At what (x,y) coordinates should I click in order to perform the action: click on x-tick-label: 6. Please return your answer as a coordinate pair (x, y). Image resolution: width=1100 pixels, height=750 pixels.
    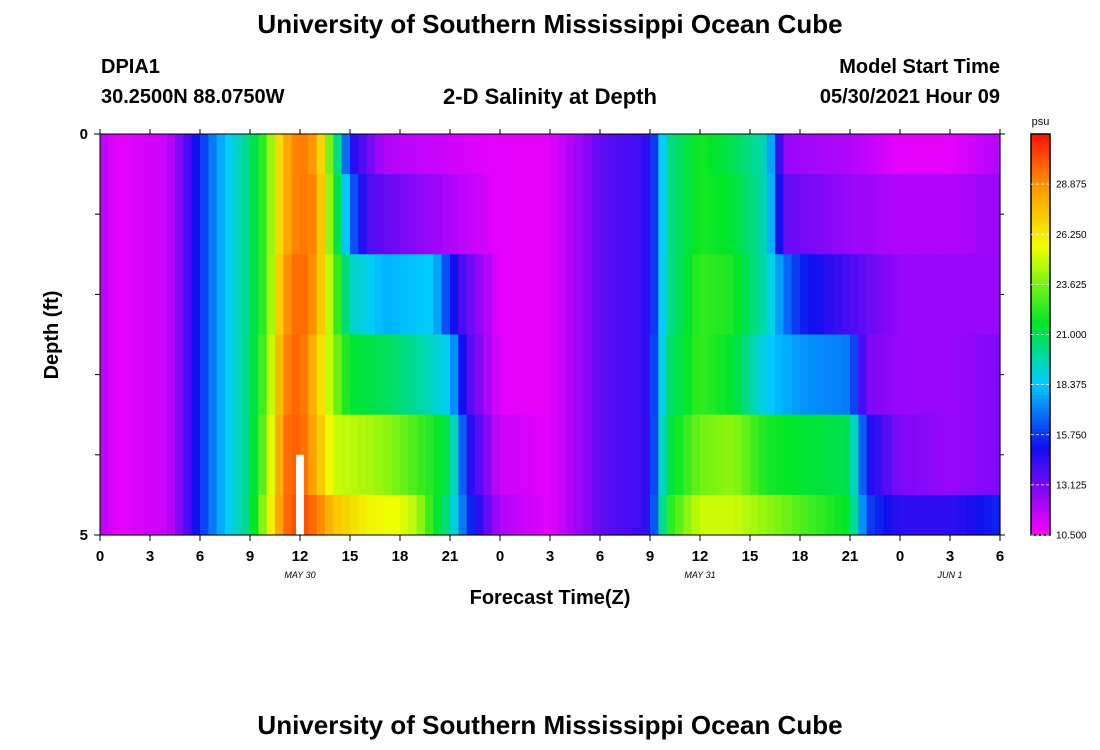
    Looking at the image, I should click on (1000, 556).